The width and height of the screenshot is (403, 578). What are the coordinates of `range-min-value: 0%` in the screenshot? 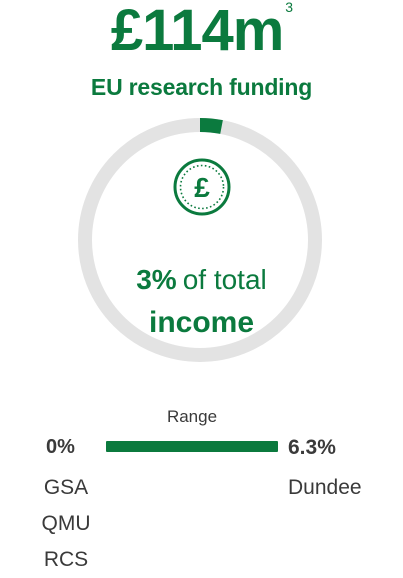 It's located at (60, 447).